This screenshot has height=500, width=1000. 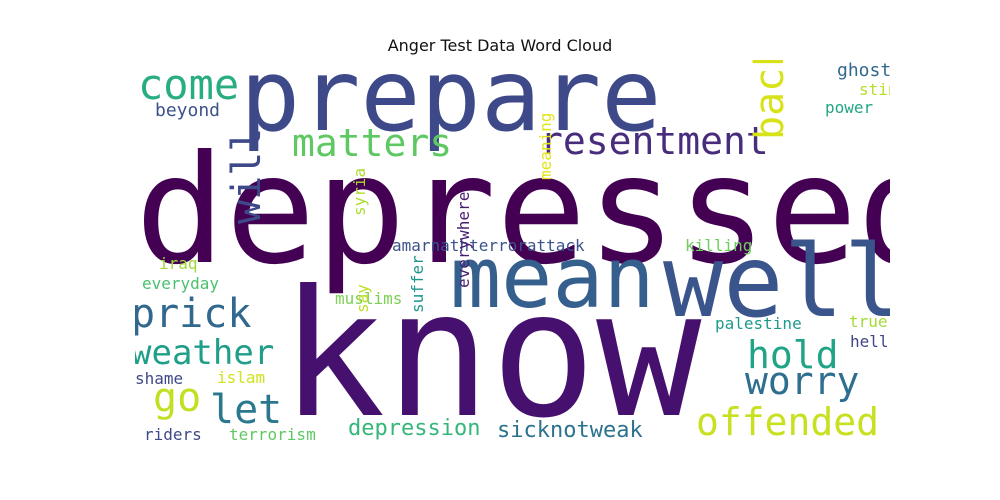 I want to click on word-offended: offended, so click(x=788, y=422).